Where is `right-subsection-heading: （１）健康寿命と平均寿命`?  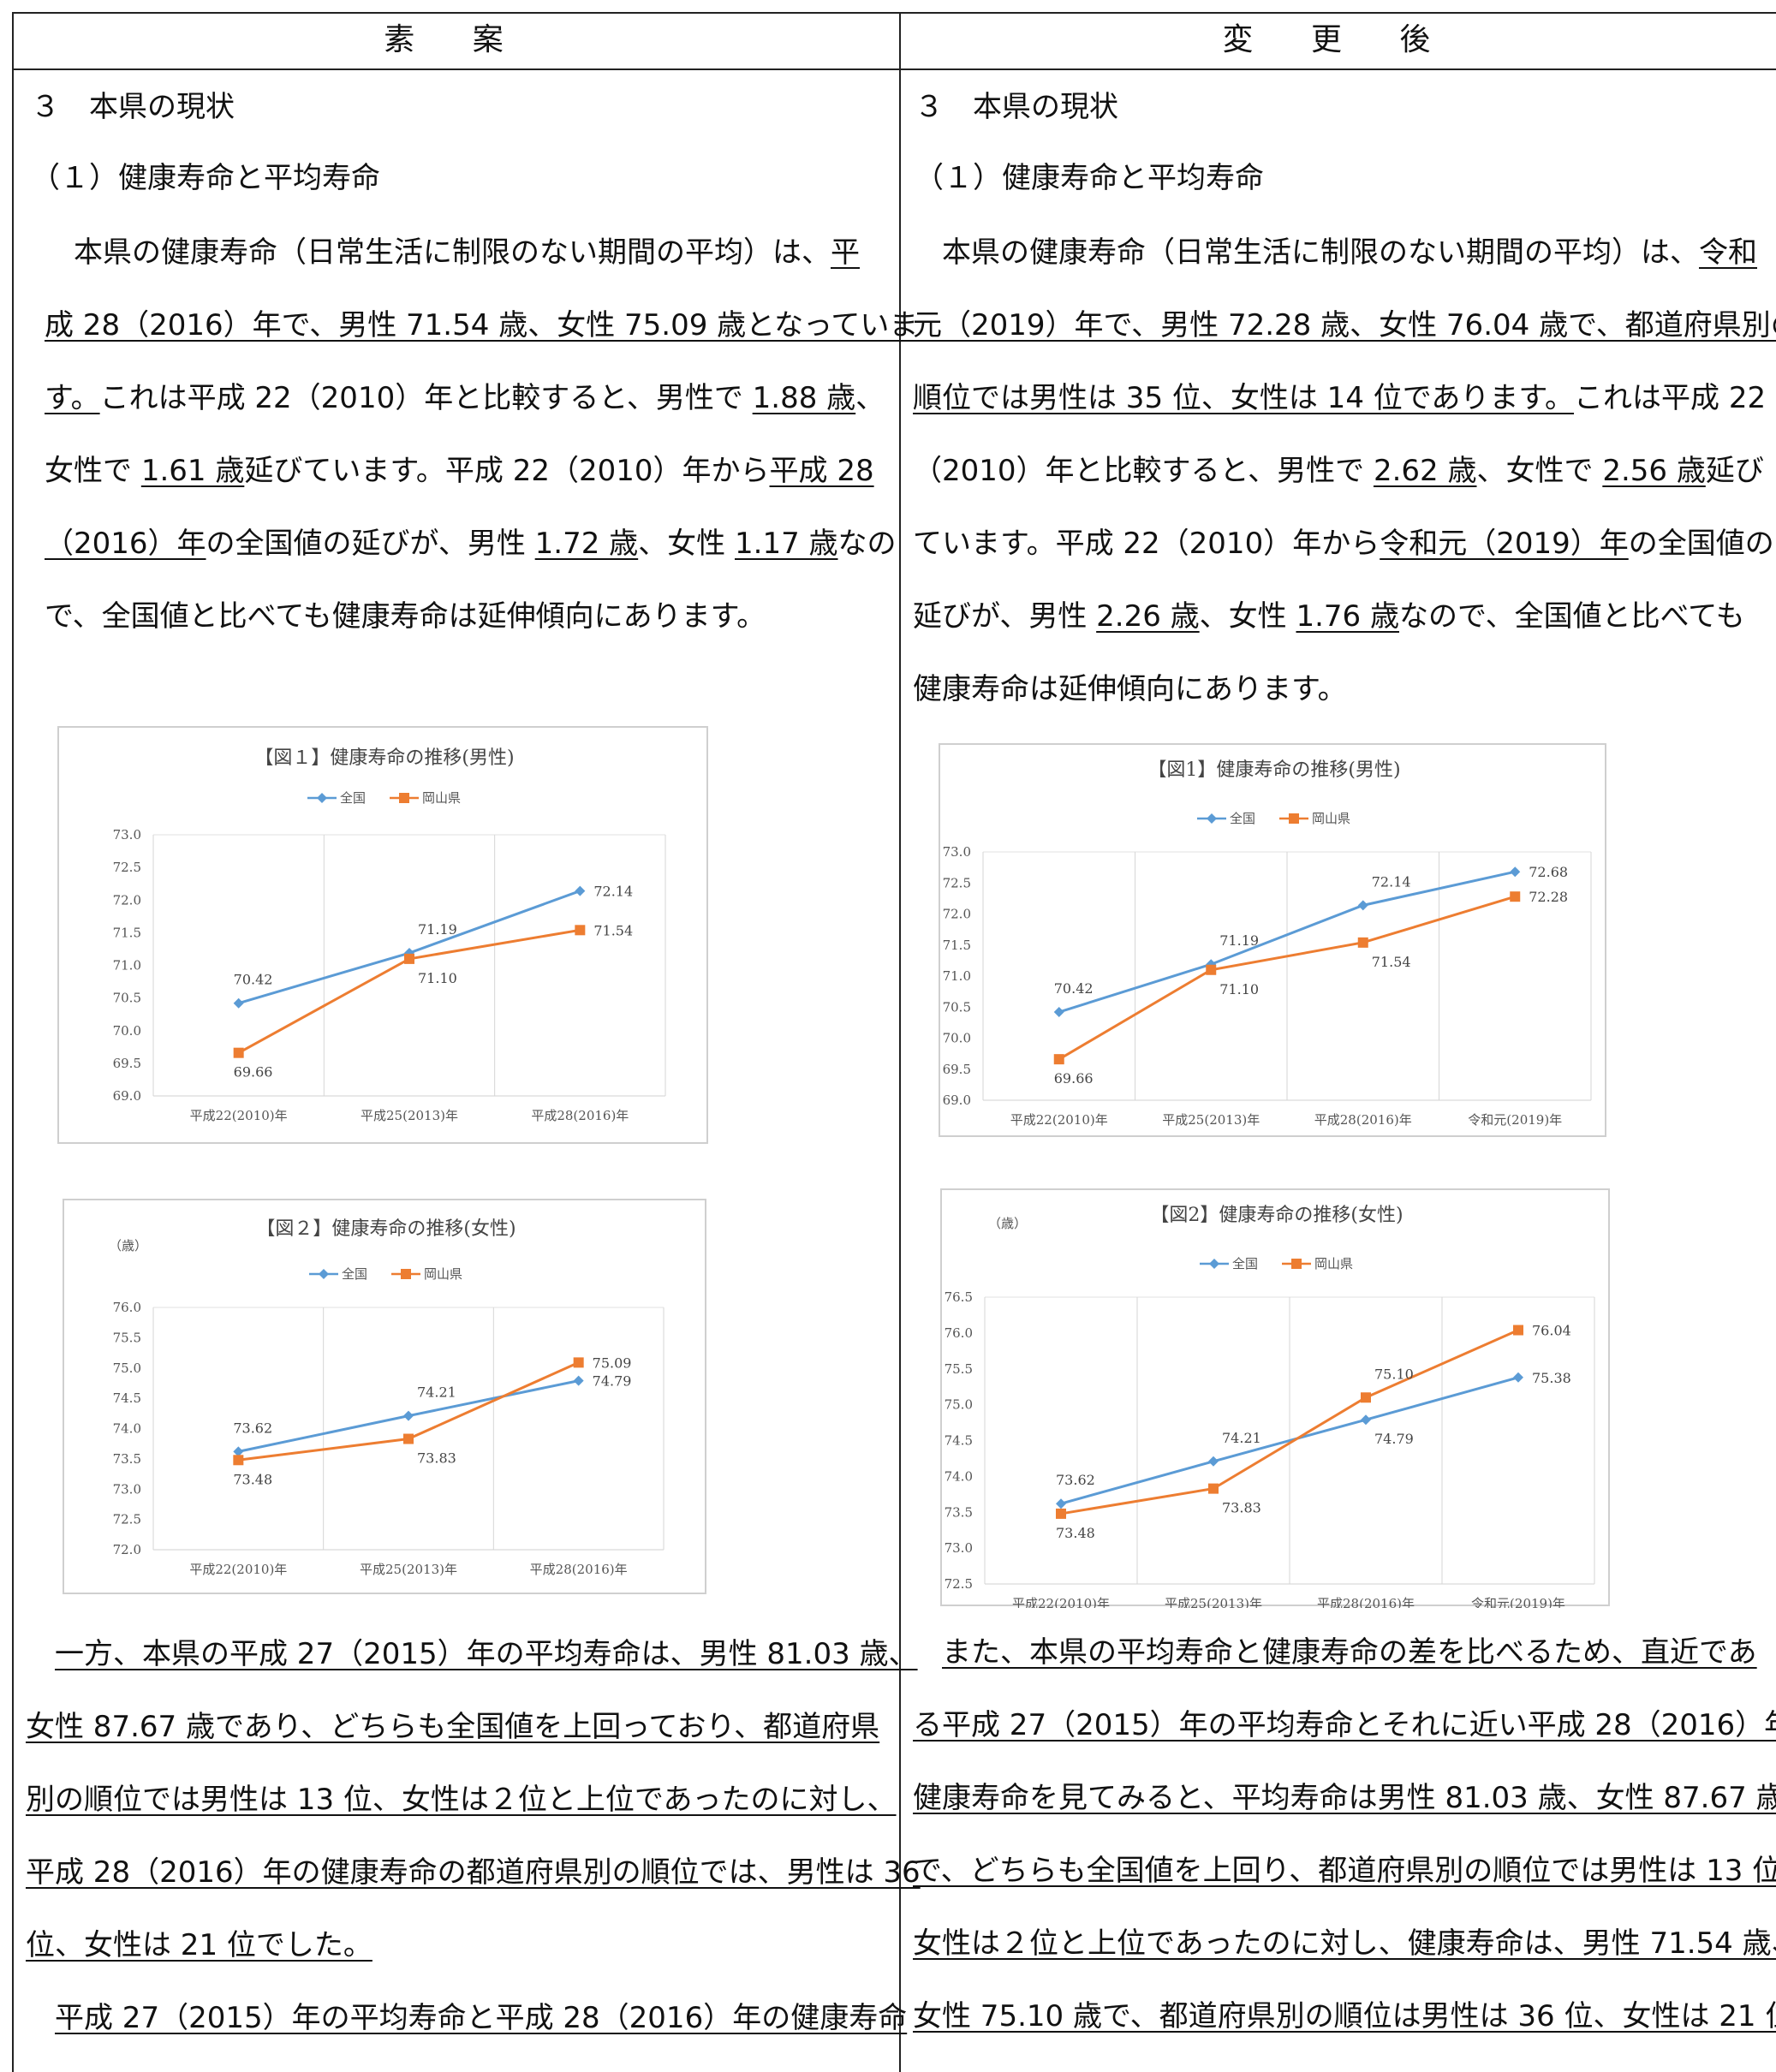
right-subsection-heading: （１）健康寿命と平均寿命 is located at coordinates (1089, 178).